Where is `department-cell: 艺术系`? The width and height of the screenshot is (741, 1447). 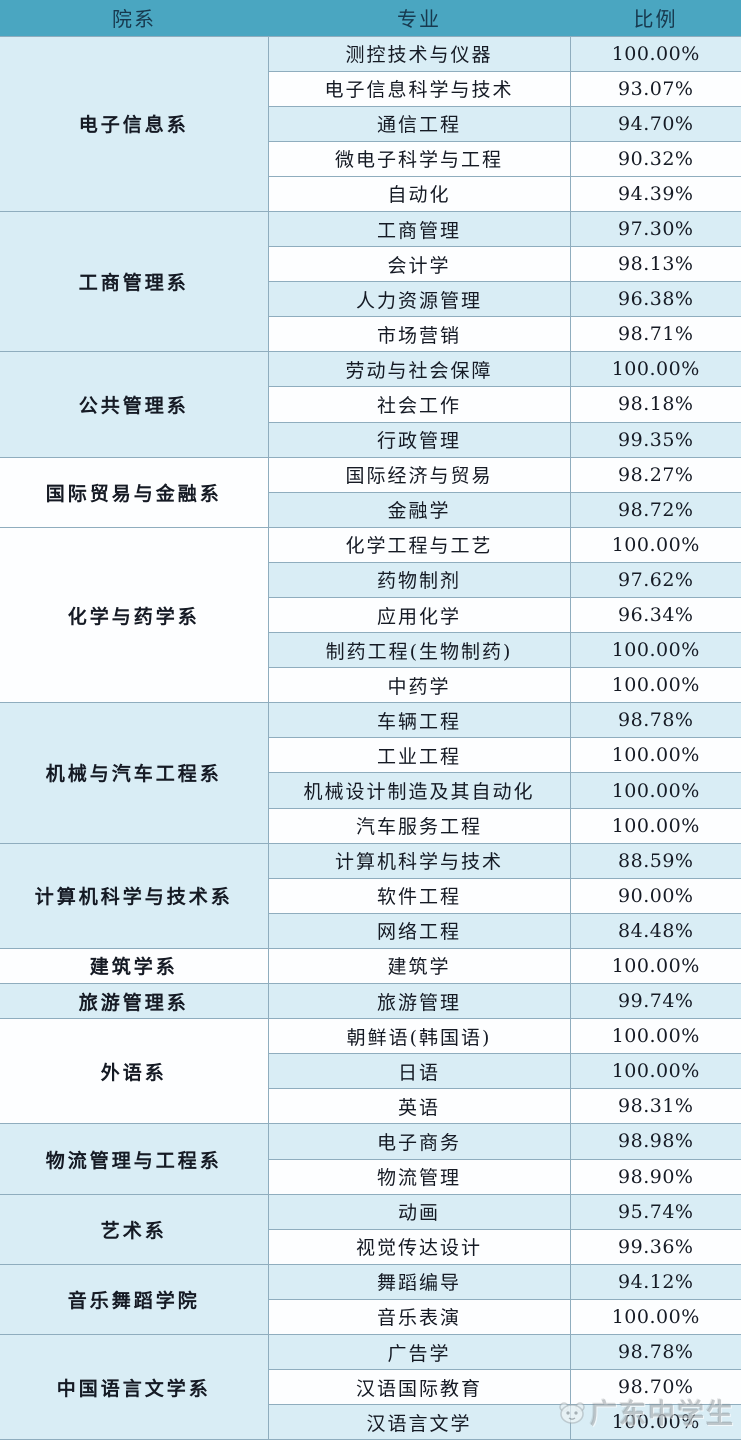 department-cell: 艺术系 is located at coordinates (134, 1229).